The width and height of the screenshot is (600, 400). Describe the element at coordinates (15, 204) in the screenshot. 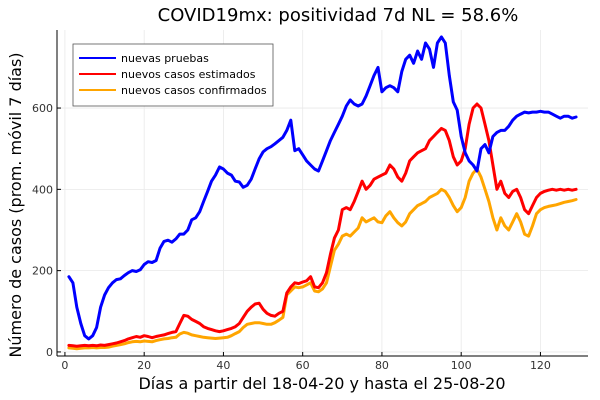

I see `y-axis-title: Número de casos (prom. móvil 7 días)` at that location.